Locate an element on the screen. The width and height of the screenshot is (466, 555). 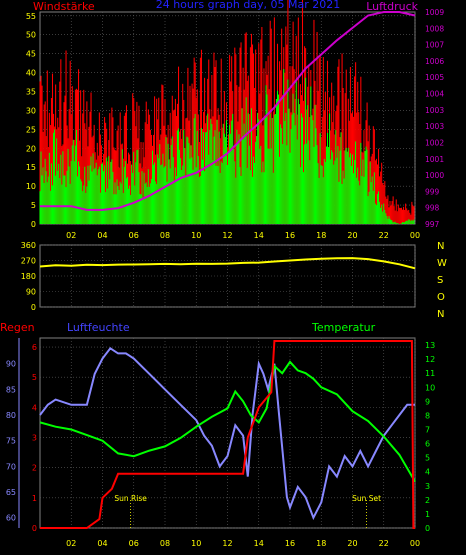
pressure-tick-label: 1005 is located at coordinates (434, 77).